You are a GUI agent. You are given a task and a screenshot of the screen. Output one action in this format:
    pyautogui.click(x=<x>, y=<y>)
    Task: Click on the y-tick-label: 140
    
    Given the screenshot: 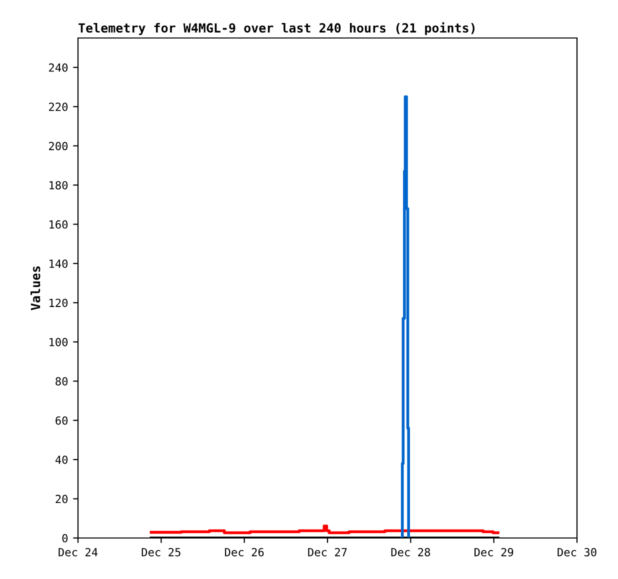 What is the action you would take?
    pyautogui.click(x=59, y=263)
    